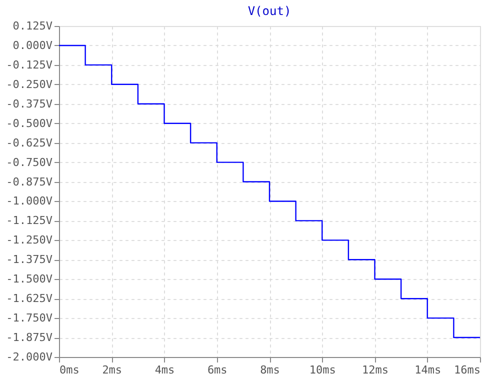 The width and height of the screenshot is (500, 378). What do you see at coordinates (428, 370) in the screenshot?
I see `x-tick-label: 14ms` at bounding box center [428, 370].